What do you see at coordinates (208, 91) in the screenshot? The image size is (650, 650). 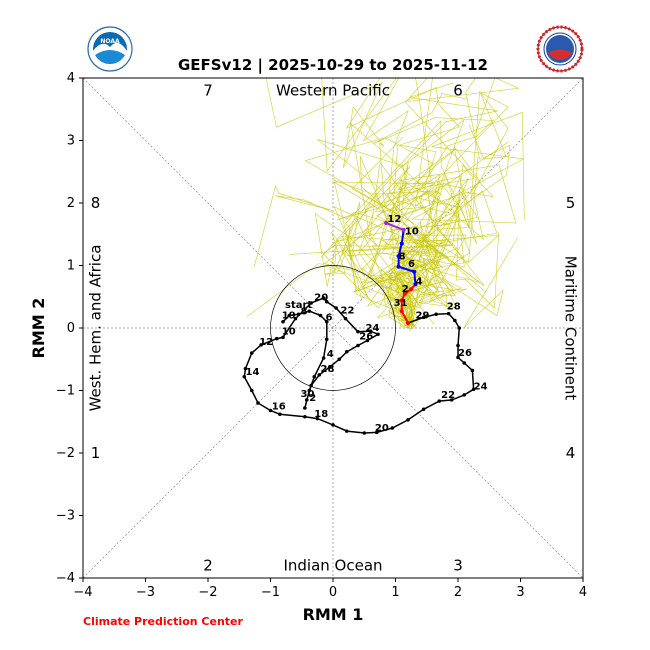 I see `phase-label: 7` at bounding box center [208, 91].